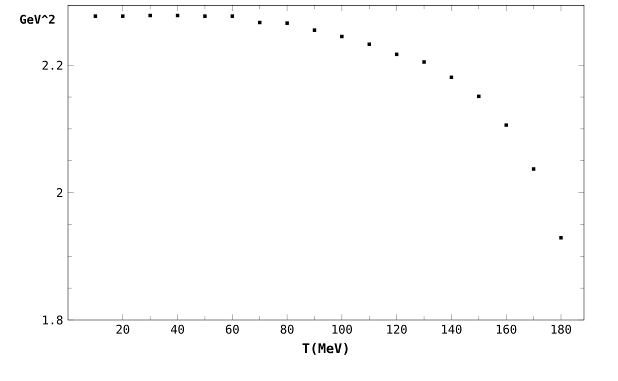 Image resolution: width=618 pixels, height=381 pixels. What do you see at coordinates (177, 329) in the screenshot?
I see `x-tick-label: 40` at bounding box center [177, 329].